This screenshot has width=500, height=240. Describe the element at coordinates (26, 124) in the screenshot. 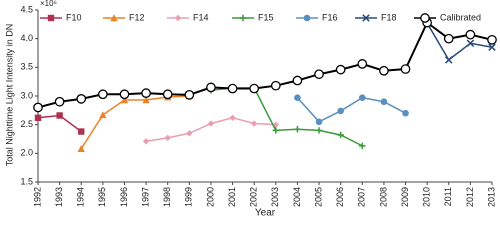

I see `y-tick-label: 2.5` at that location.